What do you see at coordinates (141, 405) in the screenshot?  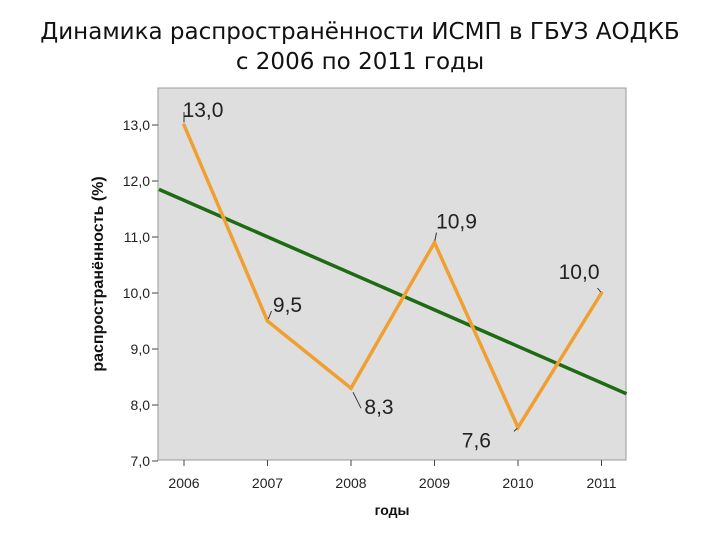 I see `y-tick-label: 8,0` at bounding box center [141, 405].